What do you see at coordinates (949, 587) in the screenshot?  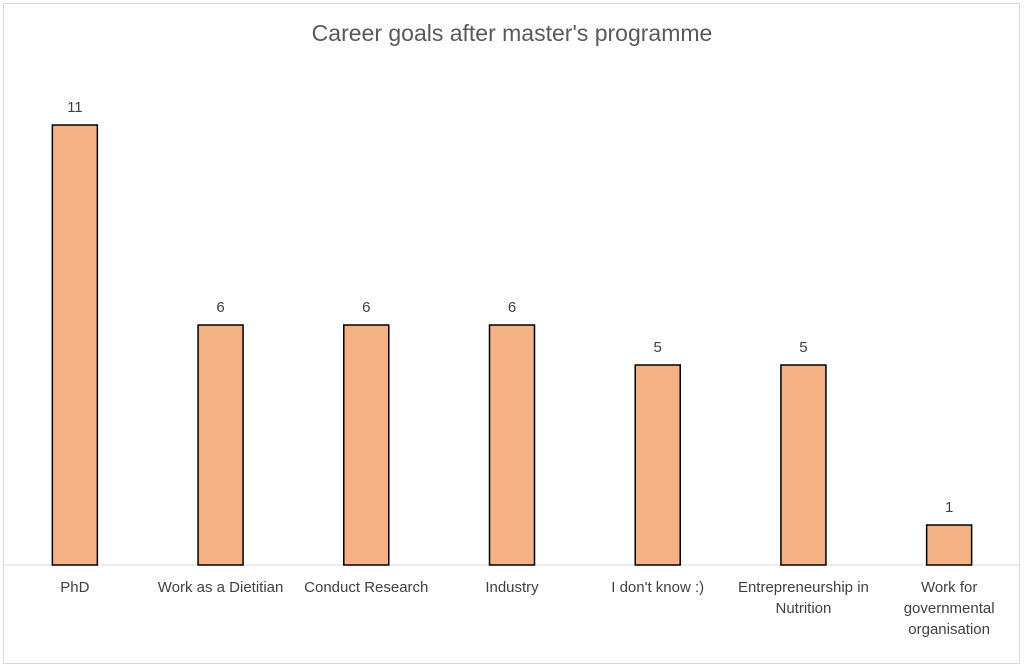 I see `label-line: Work for` at bounding box center [949, 587].